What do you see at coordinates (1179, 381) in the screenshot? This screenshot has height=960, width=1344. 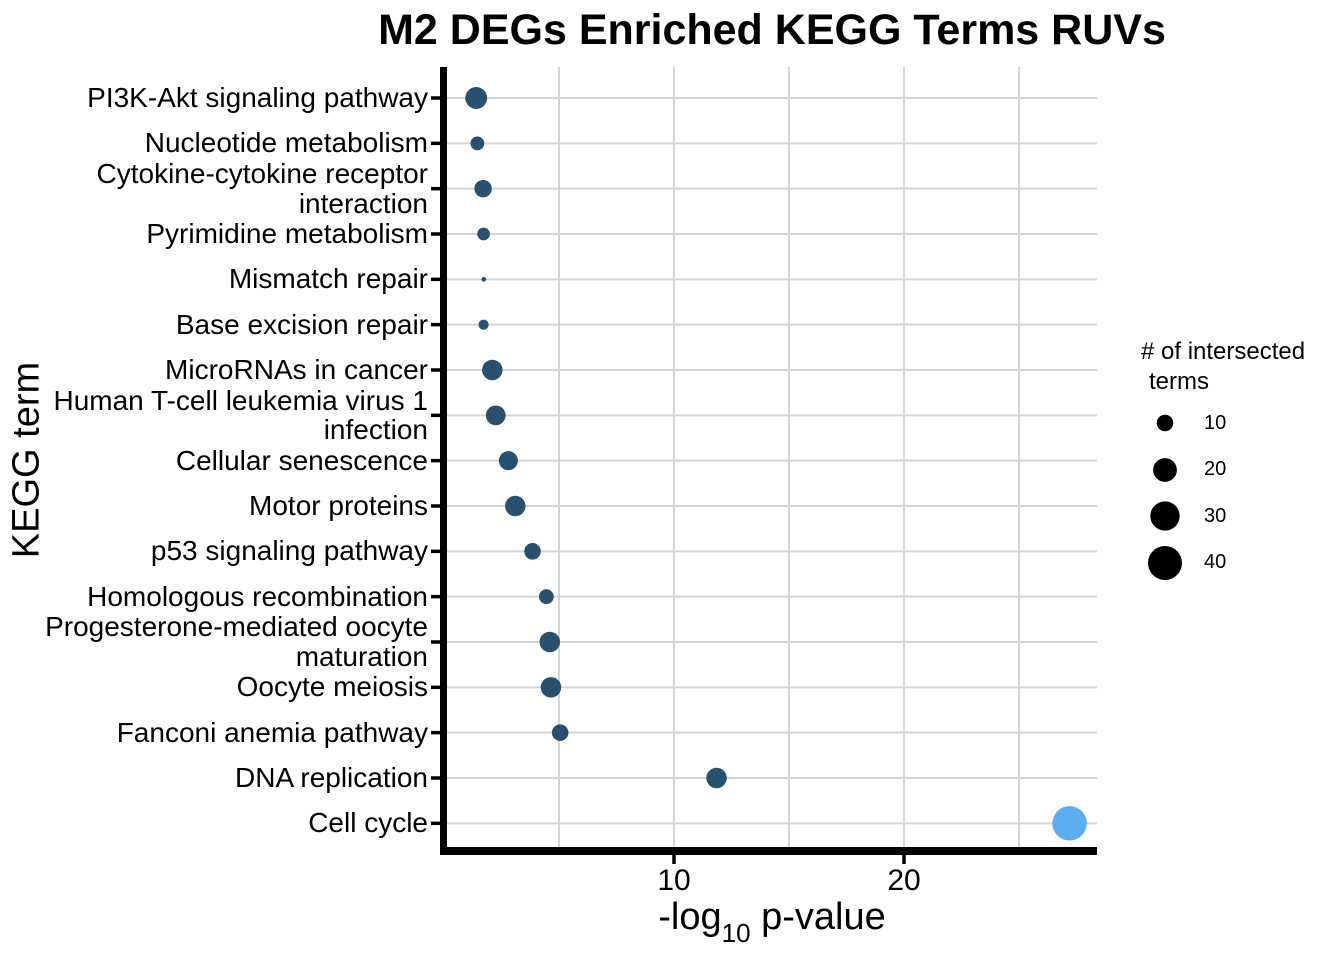 I see `legend-title-line2: terms` at bounding box center [1179, 381].